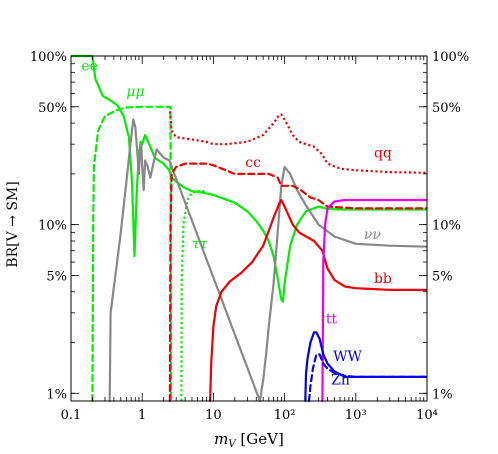 This screenshot has height=454, width=498. Describe the element at coordinates (446, 108) in the screenshot. I see `y-tick-label-right: 50%` at that location.